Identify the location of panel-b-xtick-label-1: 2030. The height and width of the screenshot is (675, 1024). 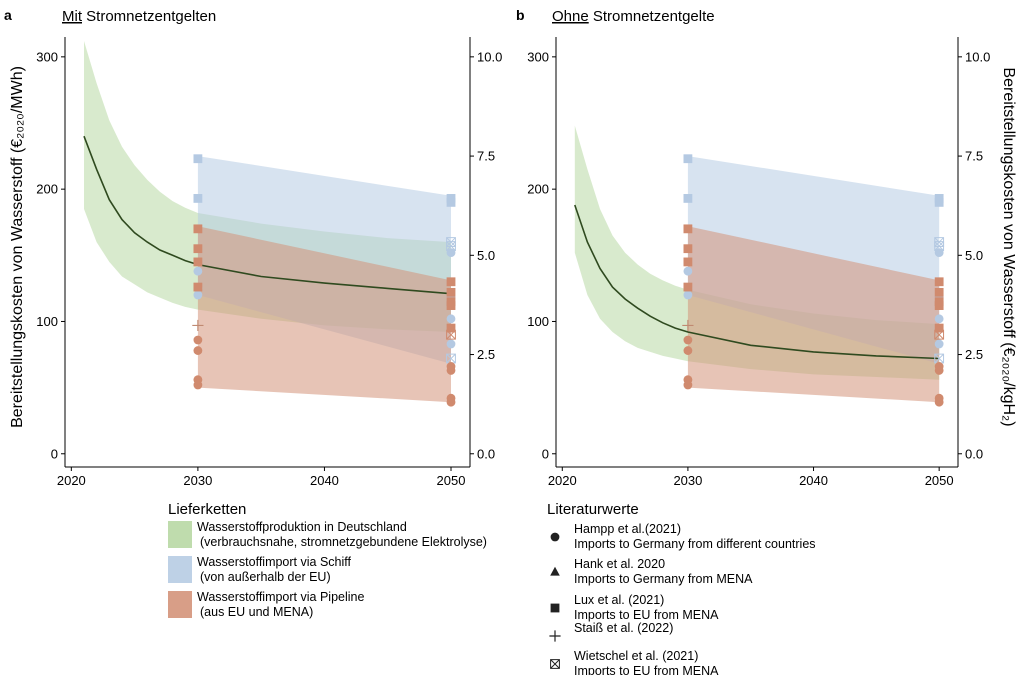
(687, 480).